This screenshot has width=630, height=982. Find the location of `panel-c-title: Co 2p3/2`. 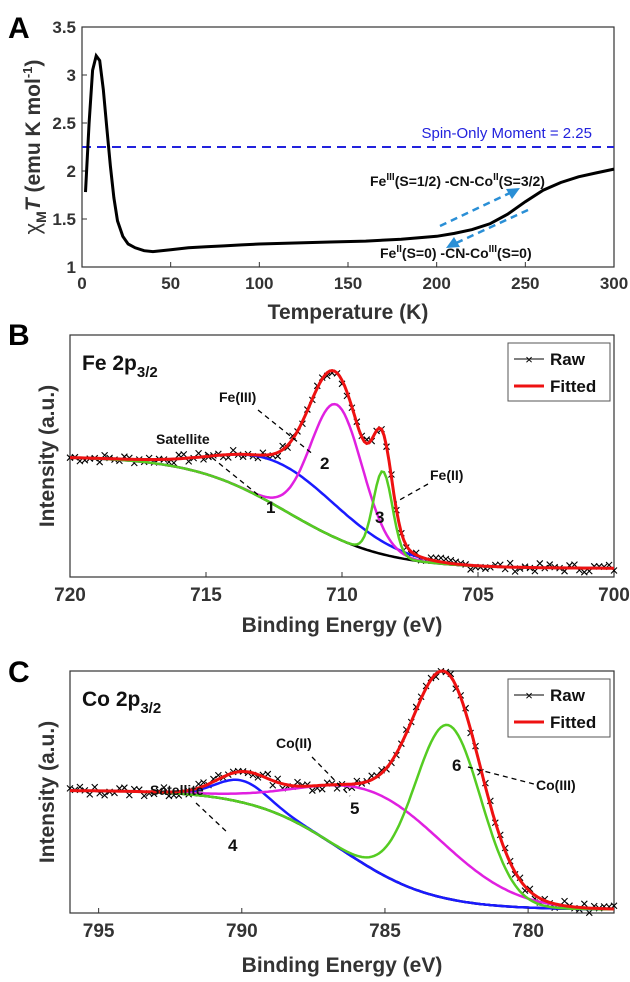

panel-c-title: Co 2p3/2 is located at coordinates (121, 702).